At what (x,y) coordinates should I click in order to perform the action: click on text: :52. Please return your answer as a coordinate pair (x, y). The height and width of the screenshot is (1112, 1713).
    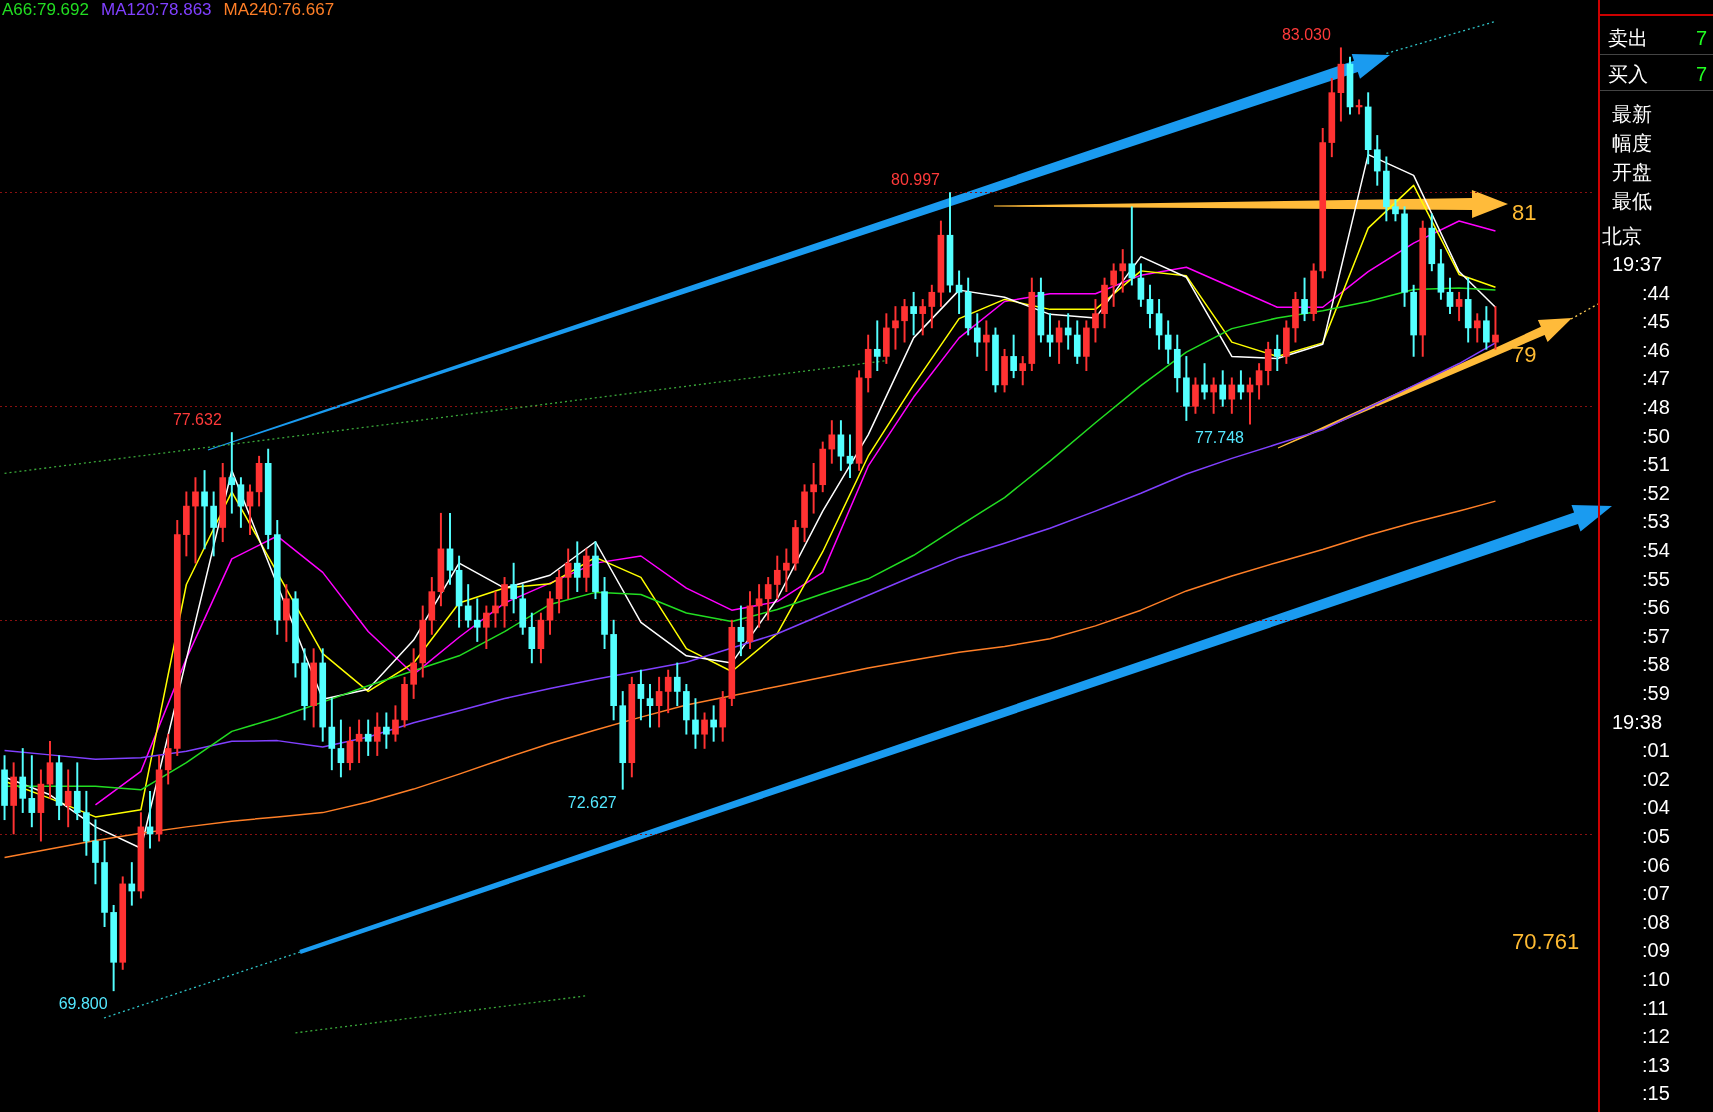
    Looking at the image, I should click on (1656, 492).